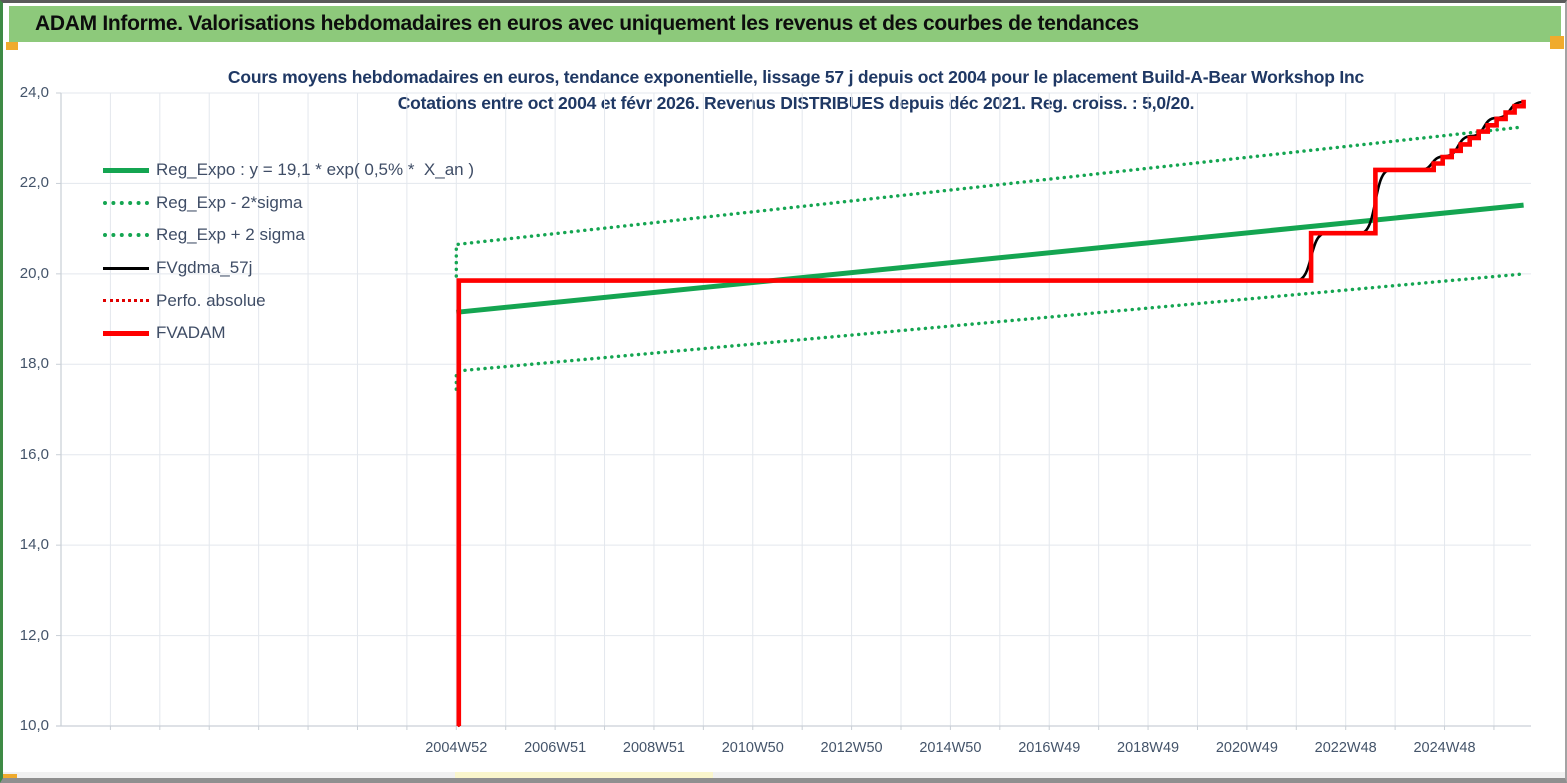 The height and width of the screenshot is (783, 1567). Describe the element at coordinates (784, 775) in the screenshot. I see `bottom-band` at that location.